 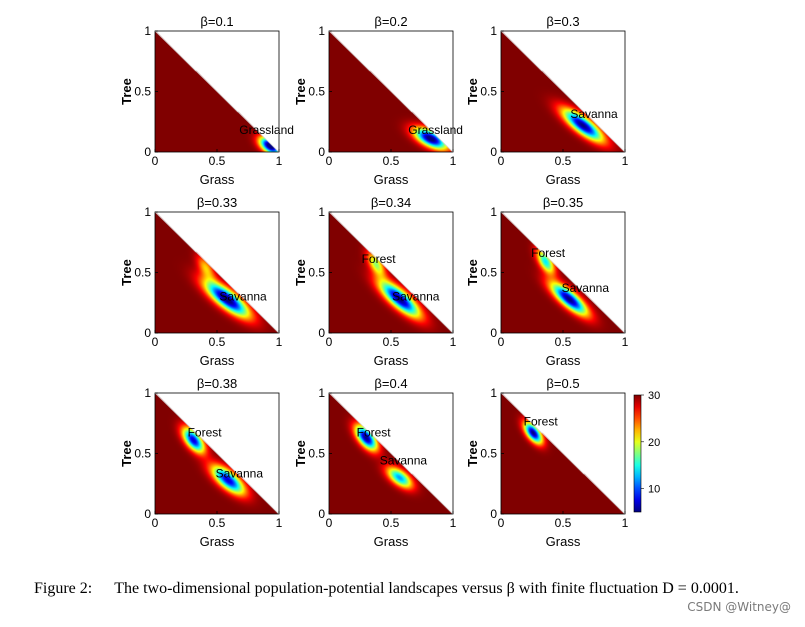 I want to click on panel-7: 00 0.5 0.5 1 1 Grass Tree β=0.38 Forest Savanna, so click(x=201, y=462).